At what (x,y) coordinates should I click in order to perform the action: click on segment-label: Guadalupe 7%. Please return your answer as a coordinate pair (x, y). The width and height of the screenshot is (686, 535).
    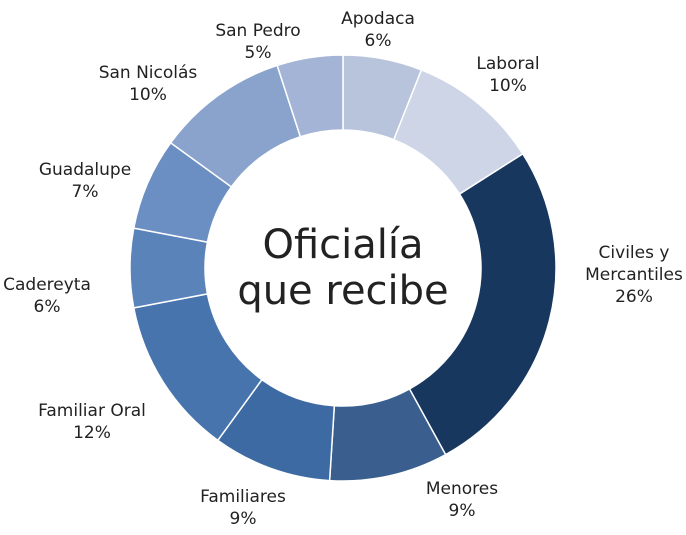
    Looking at the image, I should click on (85, 181).